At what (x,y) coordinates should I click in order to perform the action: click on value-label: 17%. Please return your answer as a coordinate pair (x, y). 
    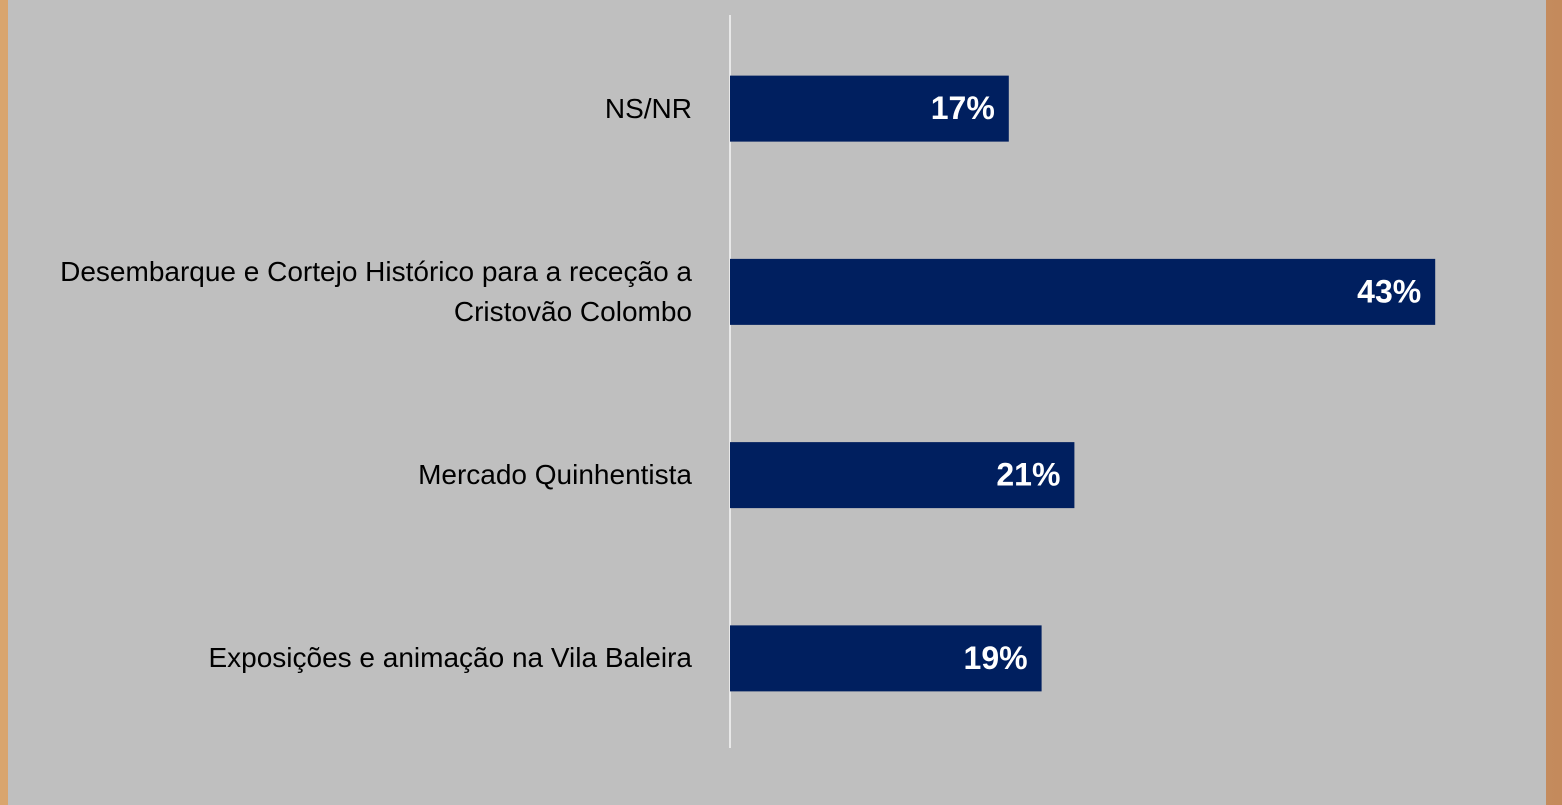
    Looking at the image, I should click on (963, 108).